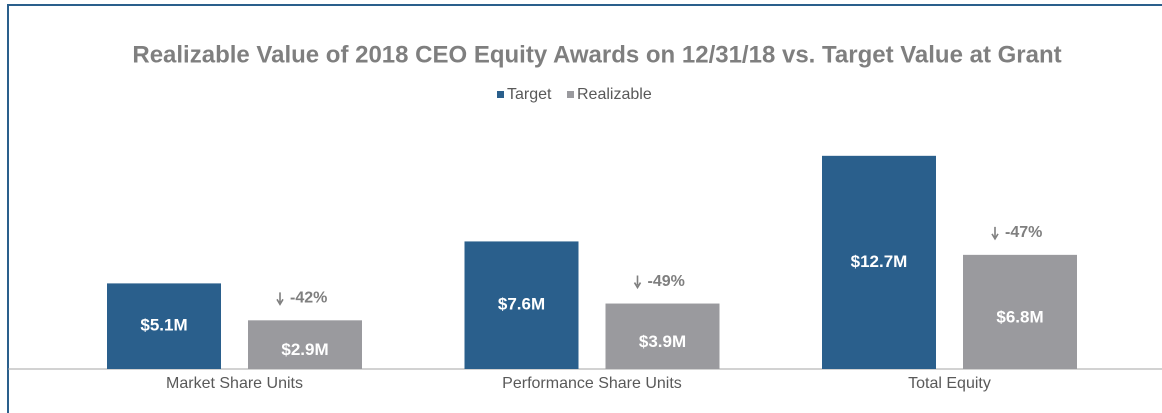 The height and width of the screenshot is (413, 1162). What do you see at coordinates (592, 383) in the screenshot?
I see `x-tick-label: Performance Share Units` at bounding box center [592, 383].